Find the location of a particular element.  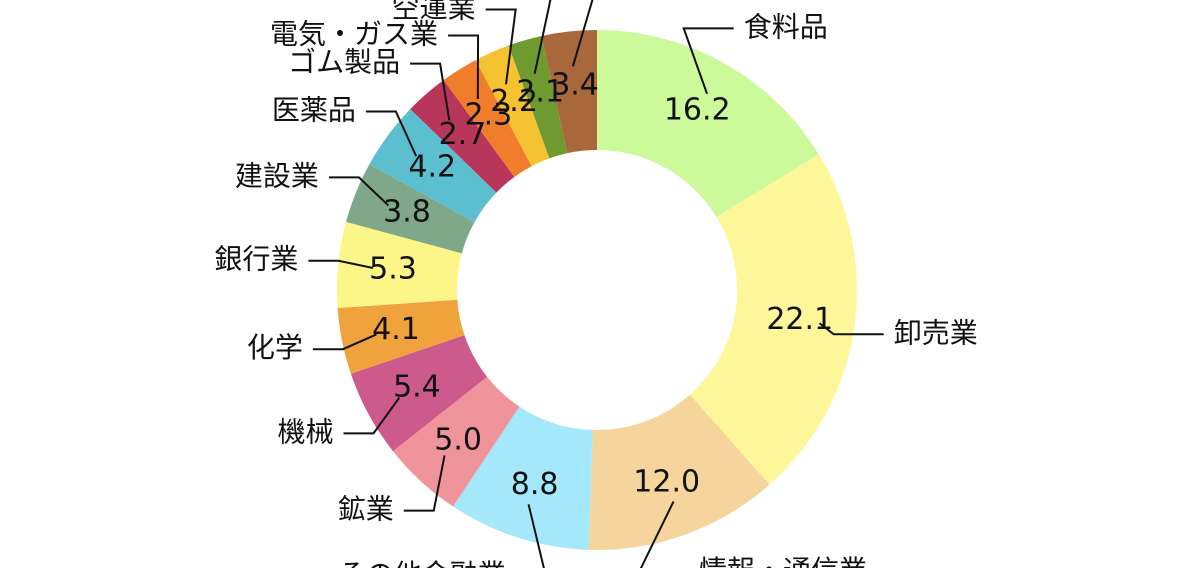

category-label: 化学 is located at coordinates (275, 347).